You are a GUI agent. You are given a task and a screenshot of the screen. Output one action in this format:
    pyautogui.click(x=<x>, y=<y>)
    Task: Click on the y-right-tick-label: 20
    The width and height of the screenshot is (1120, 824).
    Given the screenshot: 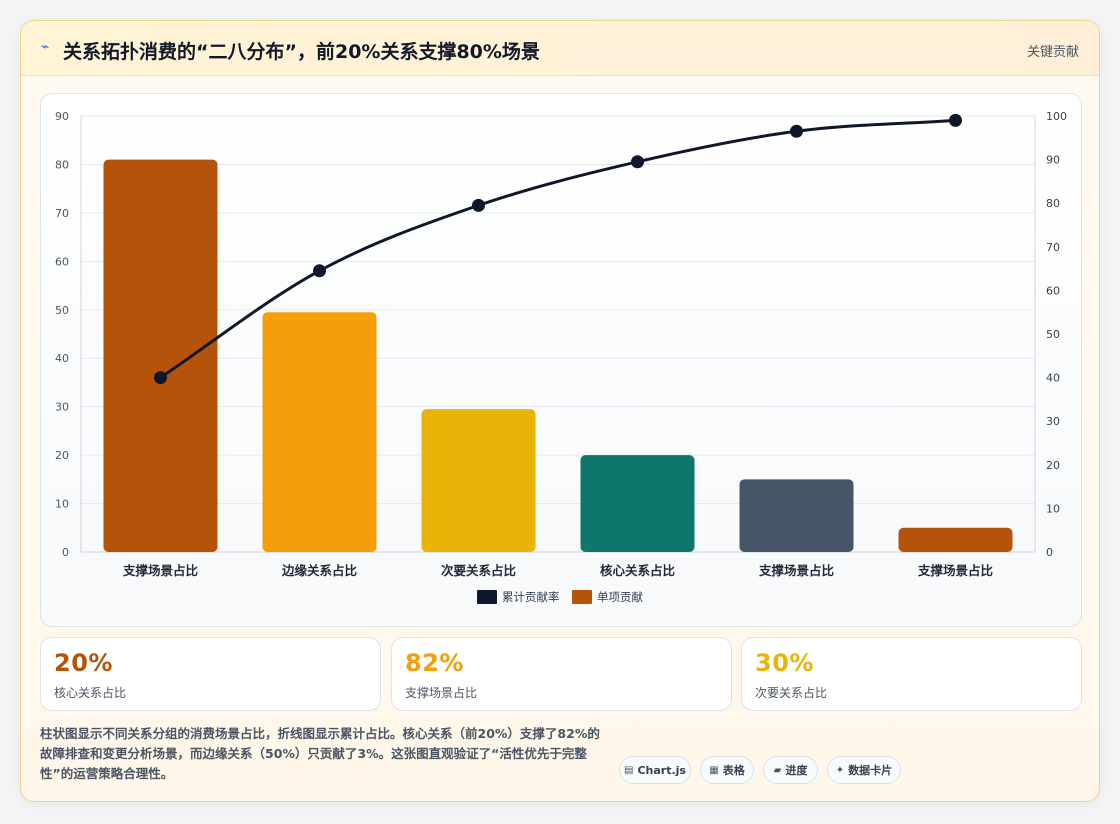 What is the action you would take?
    pyautogui.click(x=1053, y=465)
    